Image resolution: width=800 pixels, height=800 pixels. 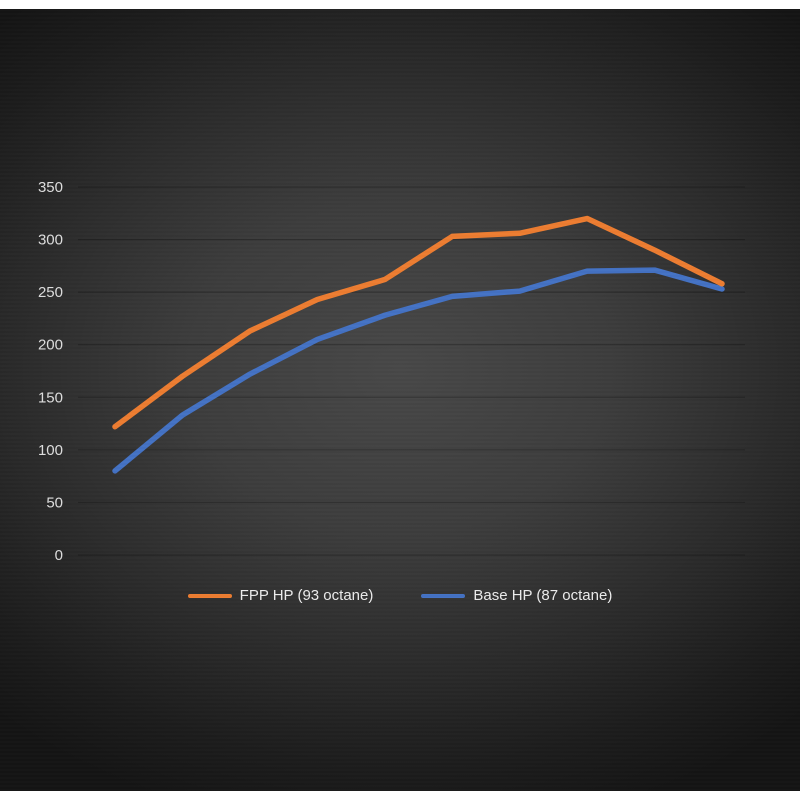 What do you see at coordinates (50, 450) in the screenshot?
I see `y-tick-label: 100` at bounding box center [50, 450].